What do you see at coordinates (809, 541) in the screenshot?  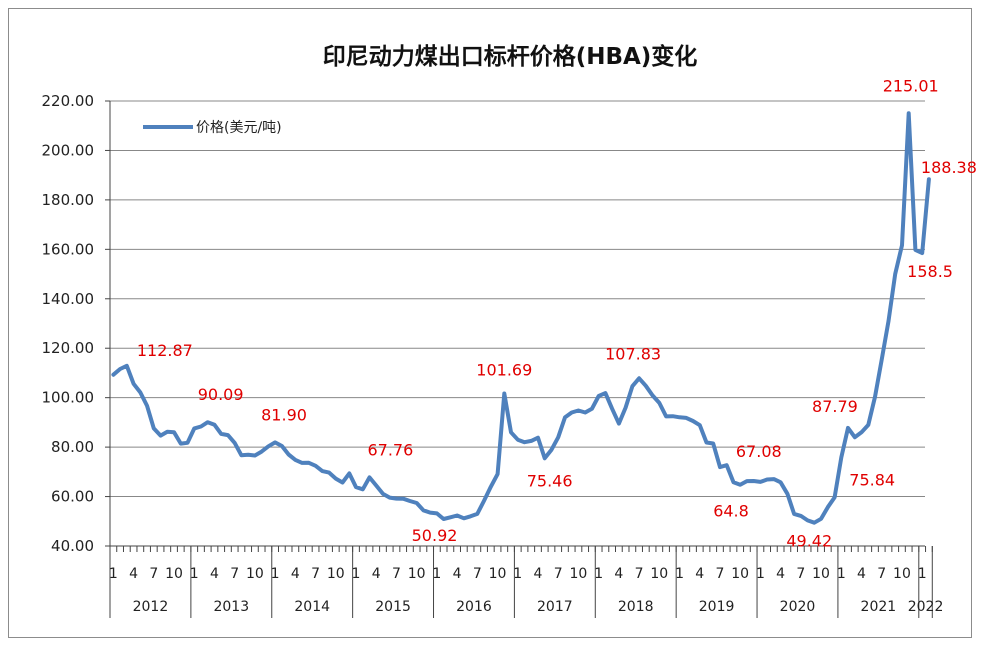 I see `data-label: 49.42` at bounding box center [809, 541].